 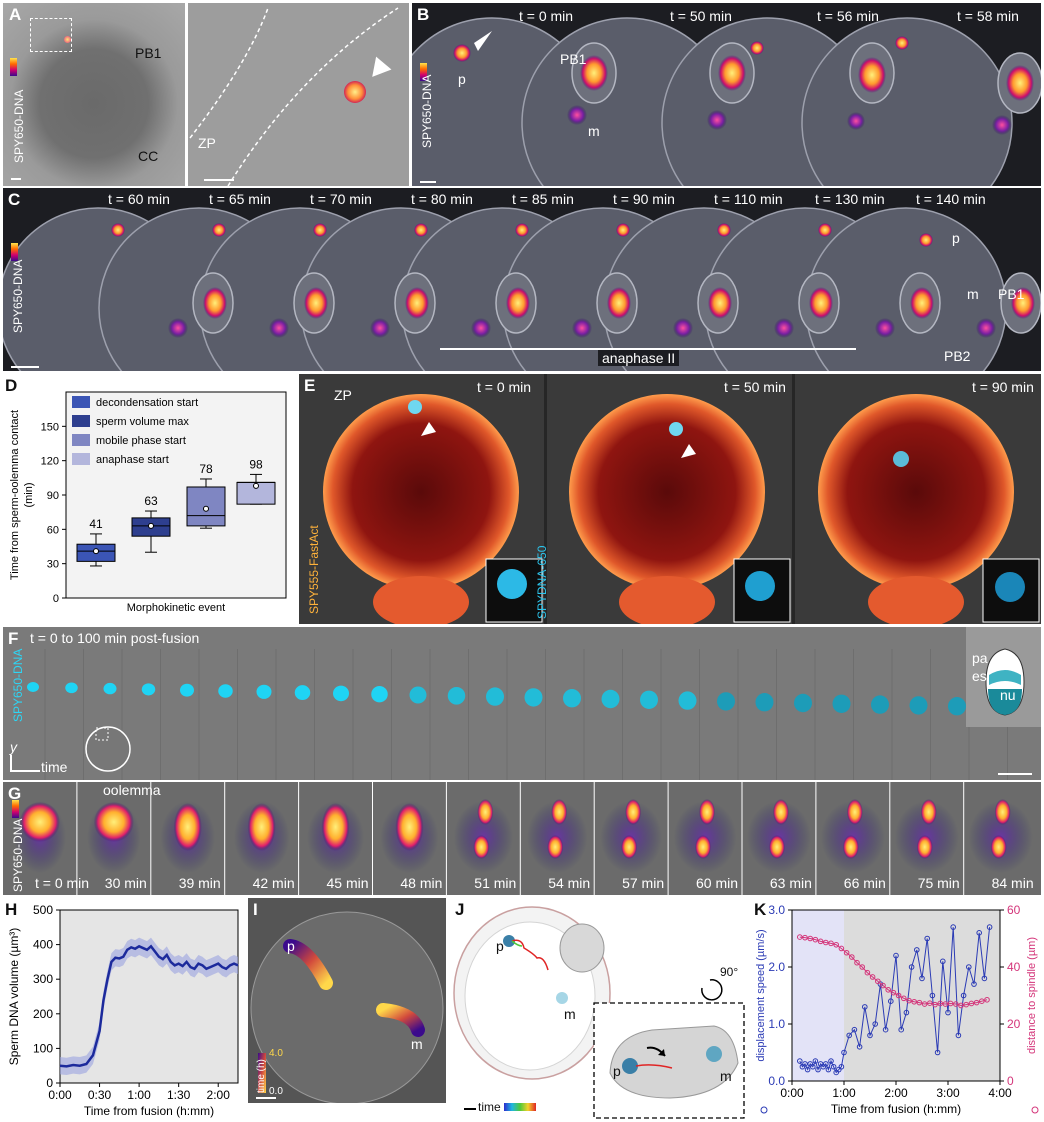 I want to click on inset-box, so click(x=102, y=734).